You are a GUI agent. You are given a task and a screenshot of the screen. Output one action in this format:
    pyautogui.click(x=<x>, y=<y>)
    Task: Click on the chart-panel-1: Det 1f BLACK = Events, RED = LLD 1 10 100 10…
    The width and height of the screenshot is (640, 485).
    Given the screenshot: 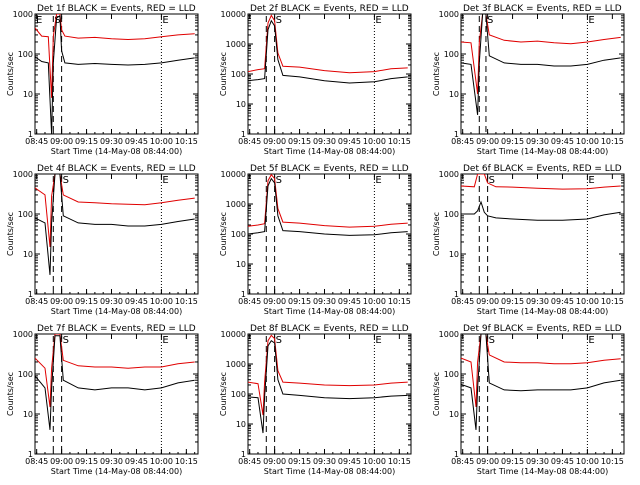 What is the action you would take?
    pyautogui.click(x=102, y=80)
    